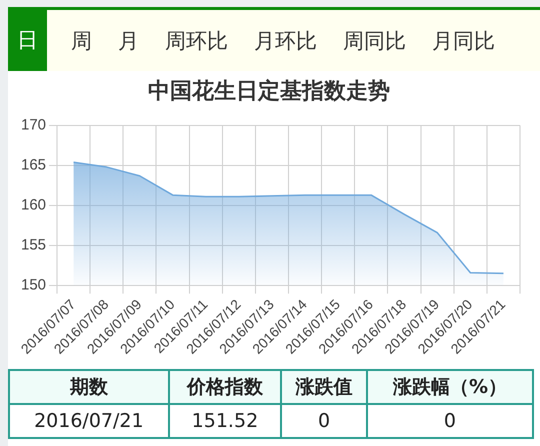 The width and height of the screenshot is (540, 446). Describe the element at coordinates (324, 387) in the screenshot. I see `text: 涨跌值` at that location.